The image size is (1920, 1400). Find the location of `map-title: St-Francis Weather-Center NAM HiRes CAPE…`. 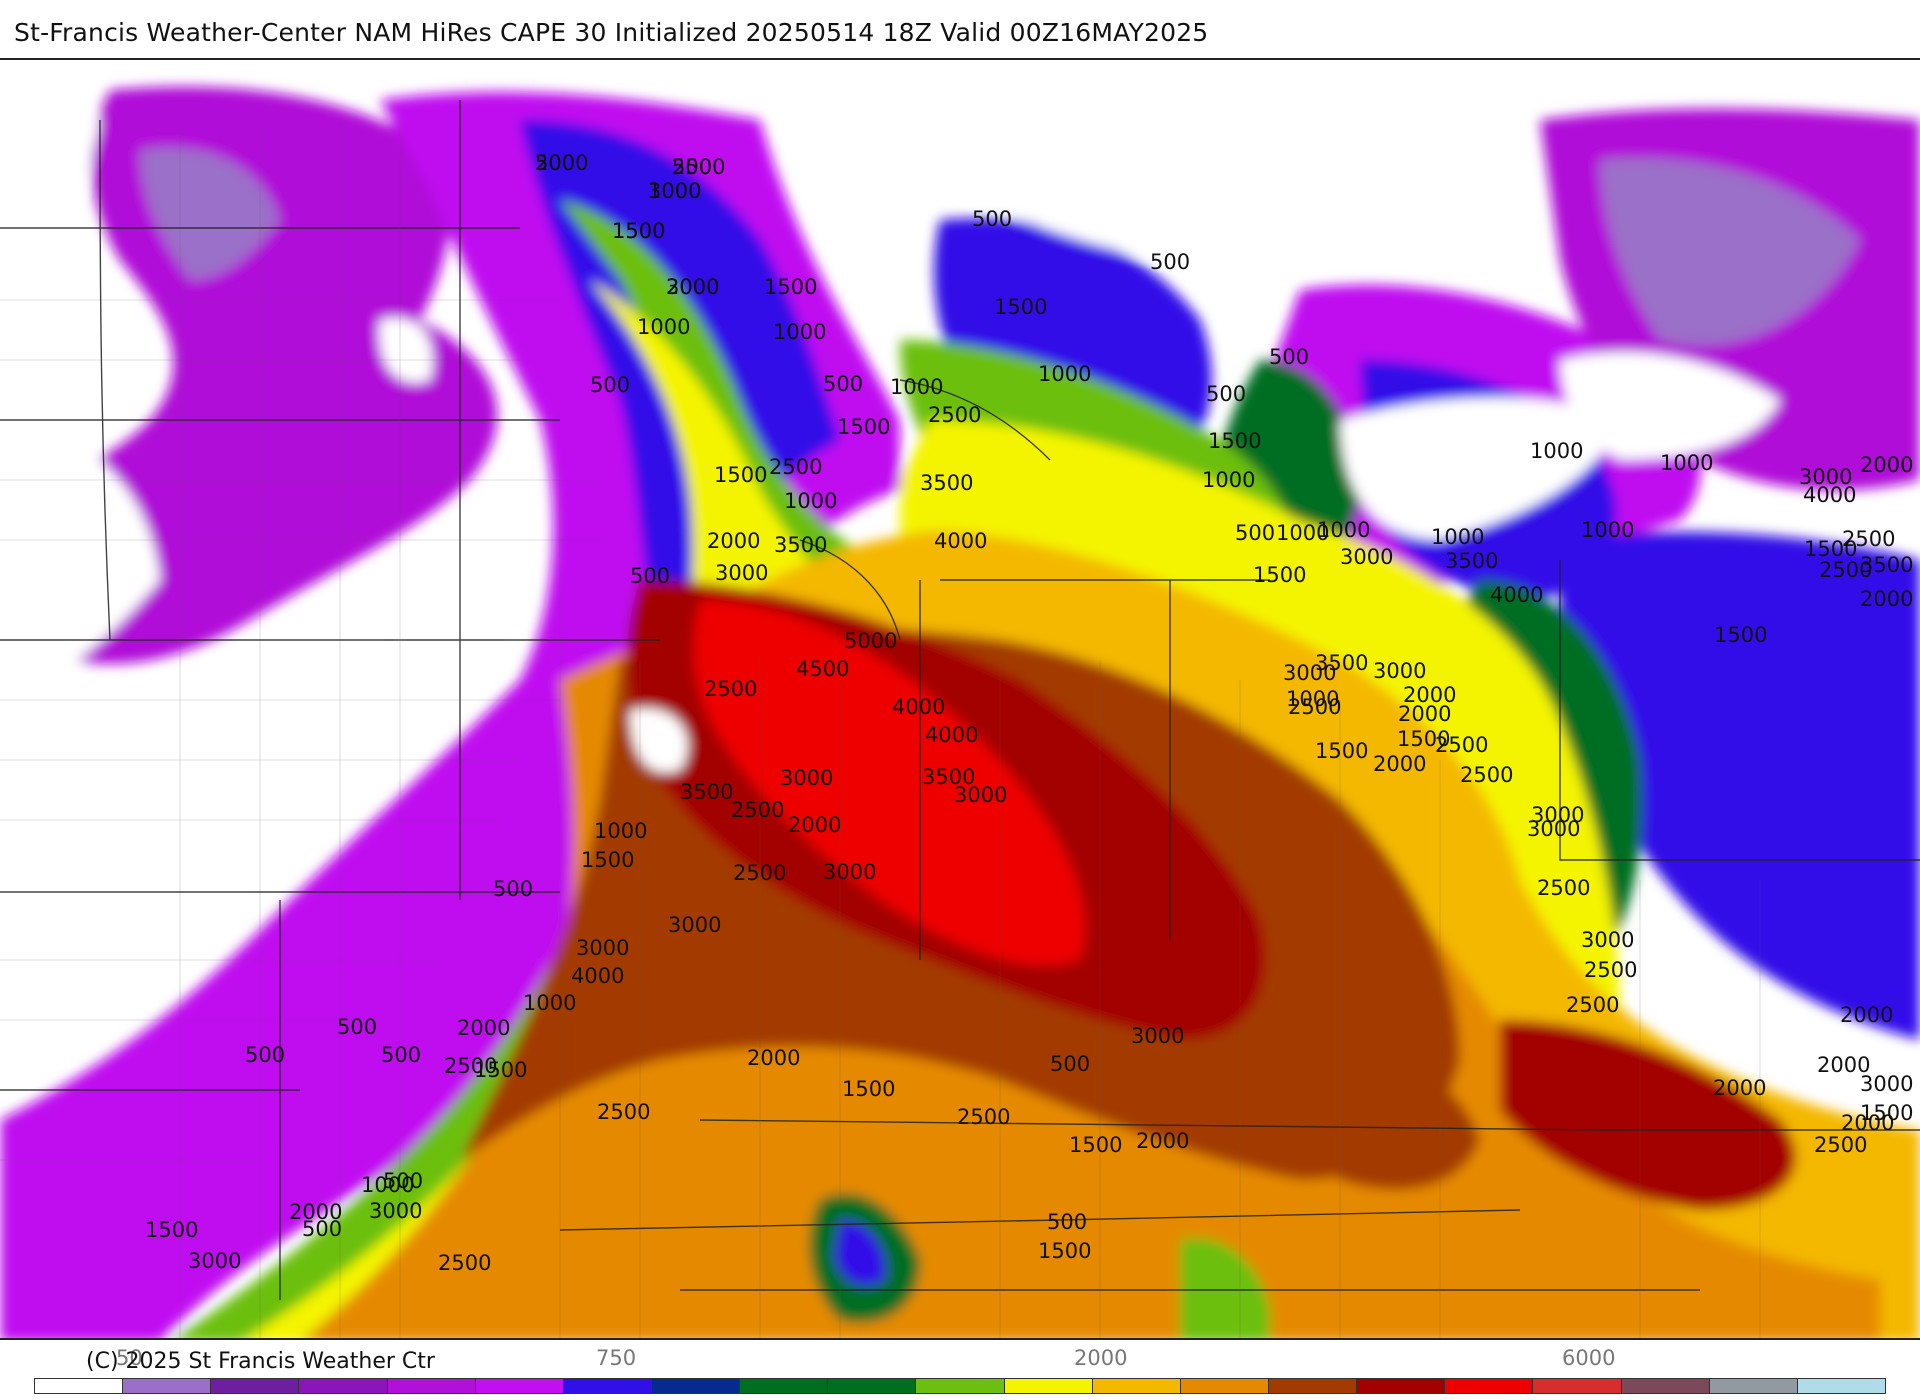

map-title: St-Francis Weather-Center NAM HiRes CAPE… is located at coordinates (611, 32).